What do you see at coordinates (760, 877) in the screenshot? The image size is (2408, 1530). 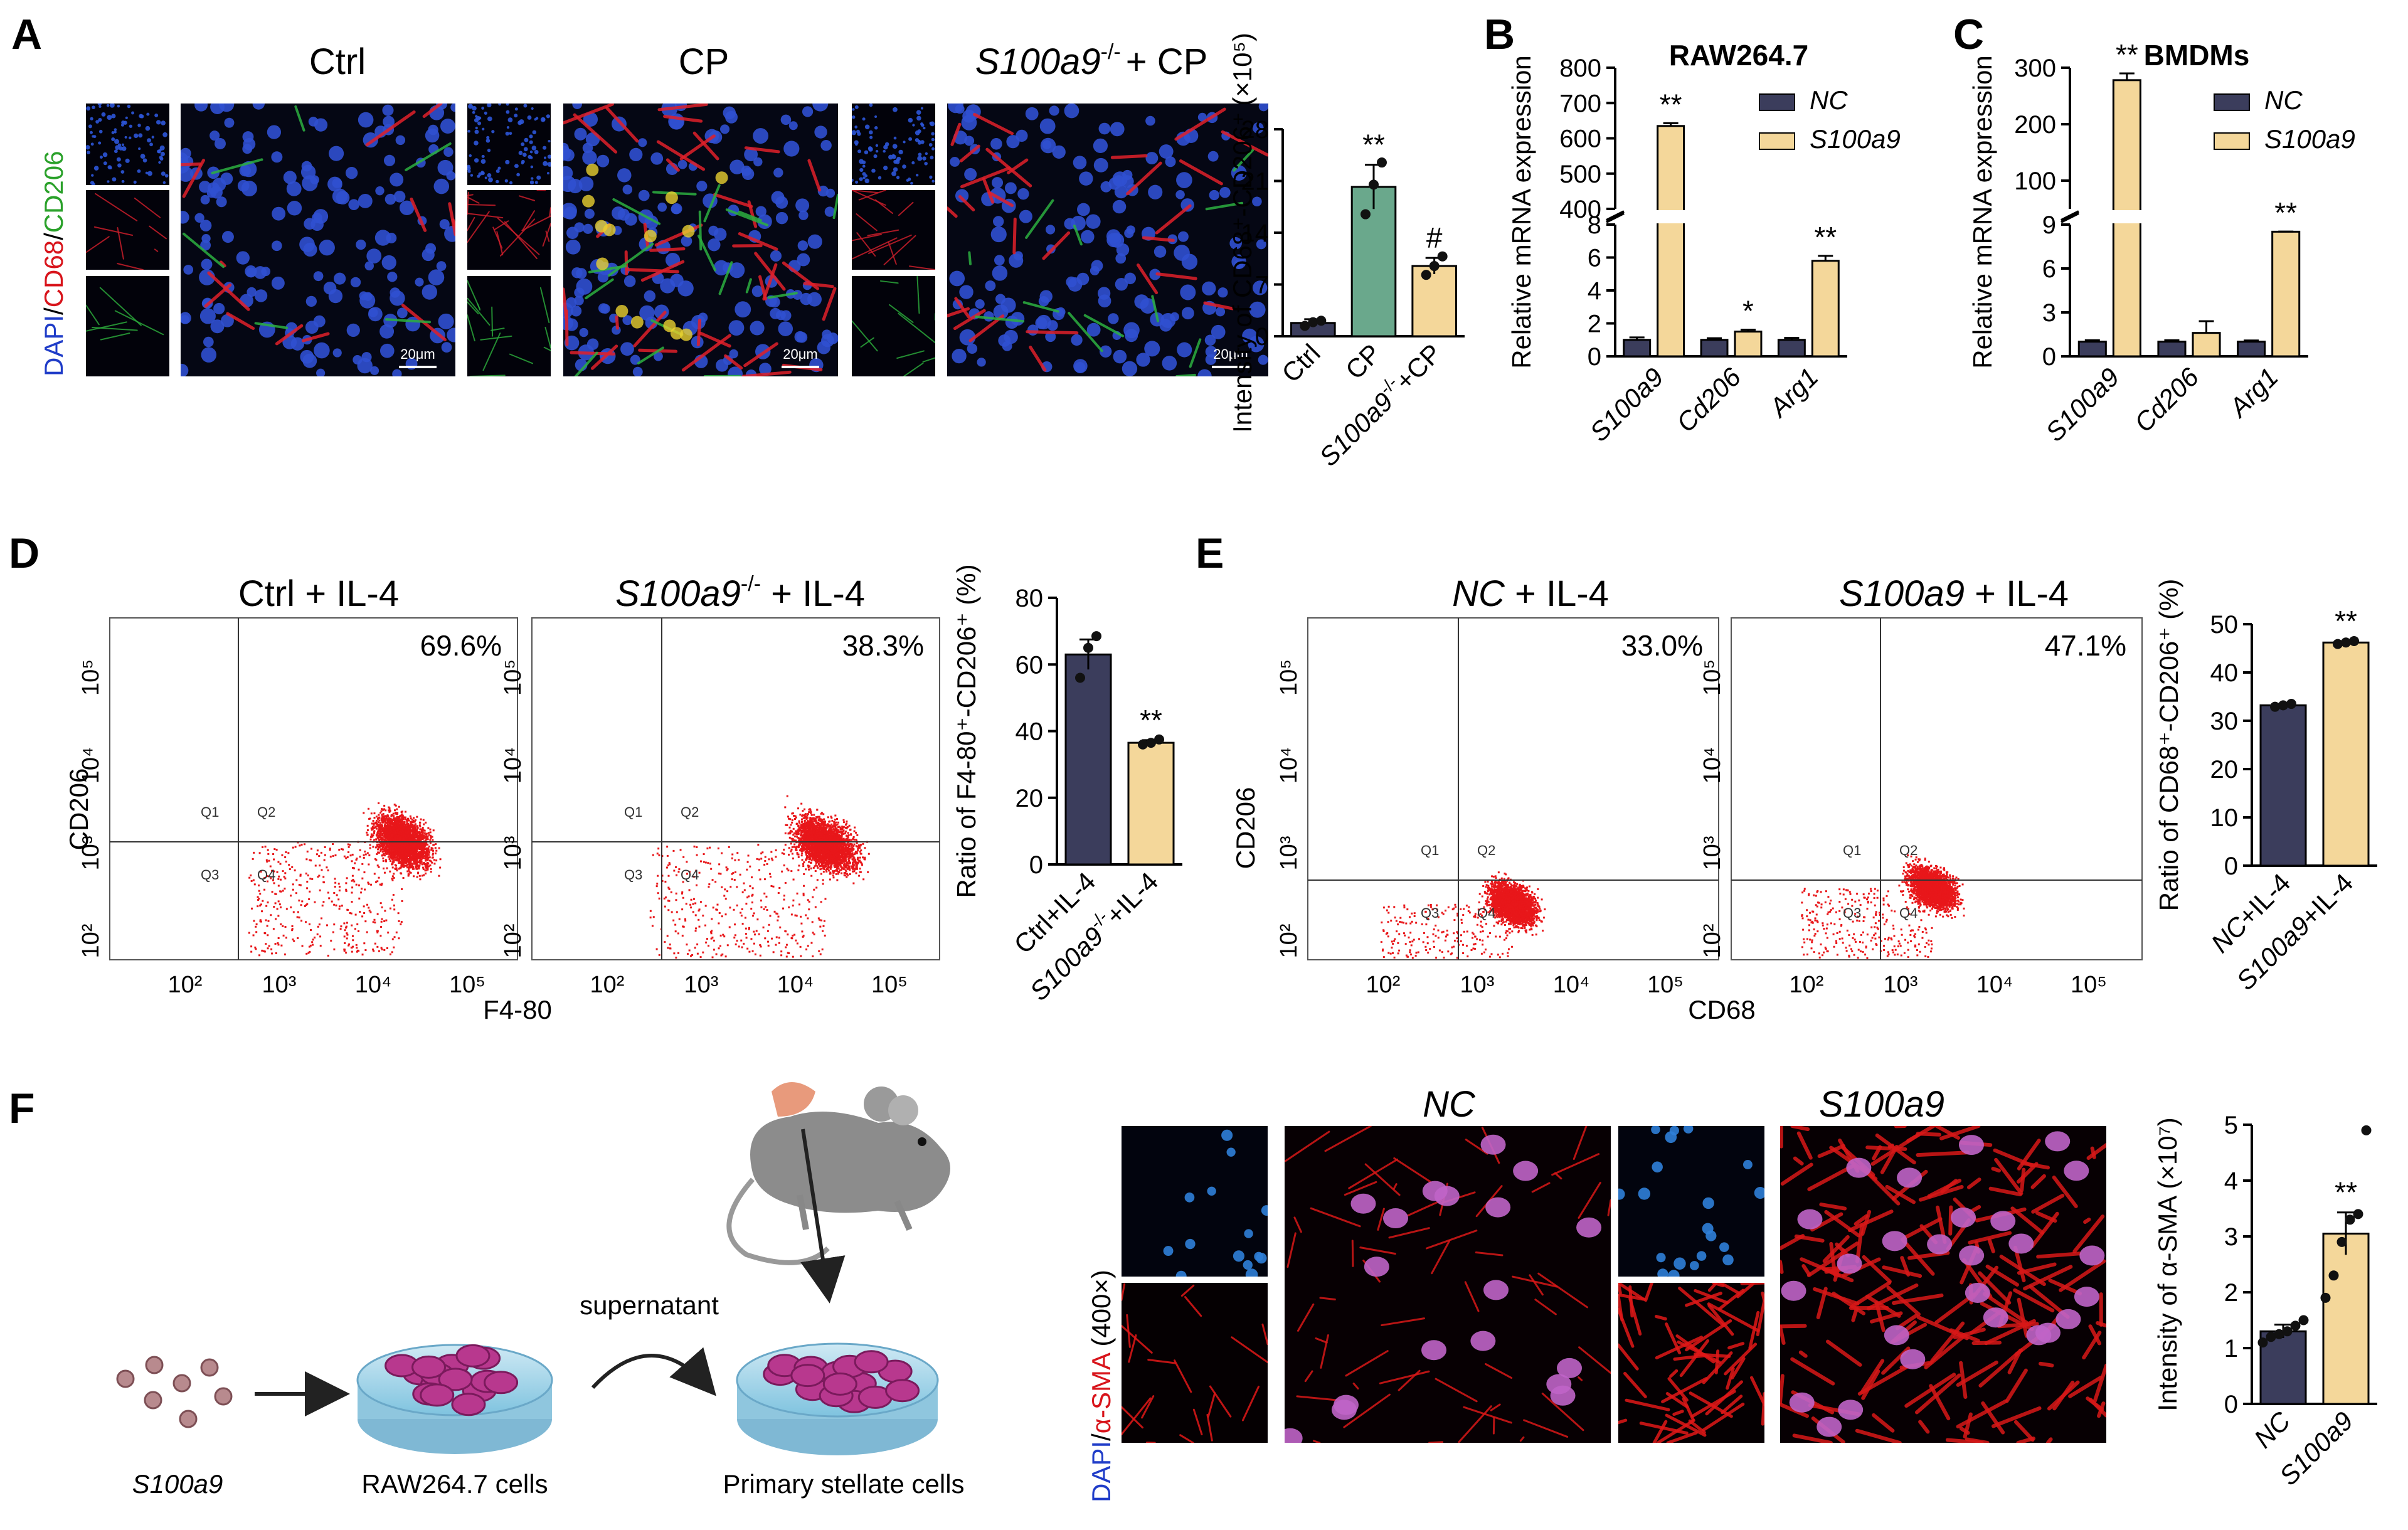 I see `flow-events` at bounding box center [760, 877].